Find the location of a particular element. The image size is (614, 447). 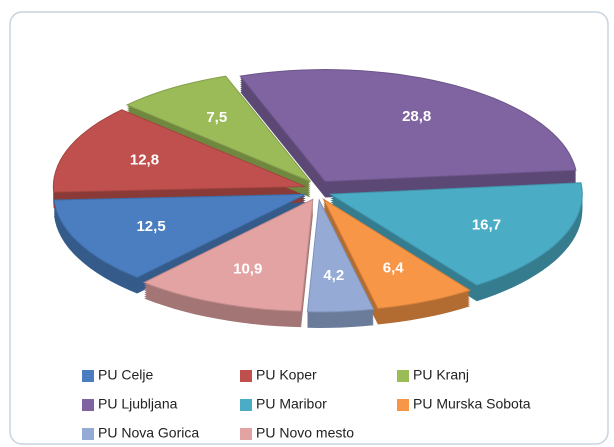

legend-label: PU Nova Gorica is located at coordinates (148, 433).